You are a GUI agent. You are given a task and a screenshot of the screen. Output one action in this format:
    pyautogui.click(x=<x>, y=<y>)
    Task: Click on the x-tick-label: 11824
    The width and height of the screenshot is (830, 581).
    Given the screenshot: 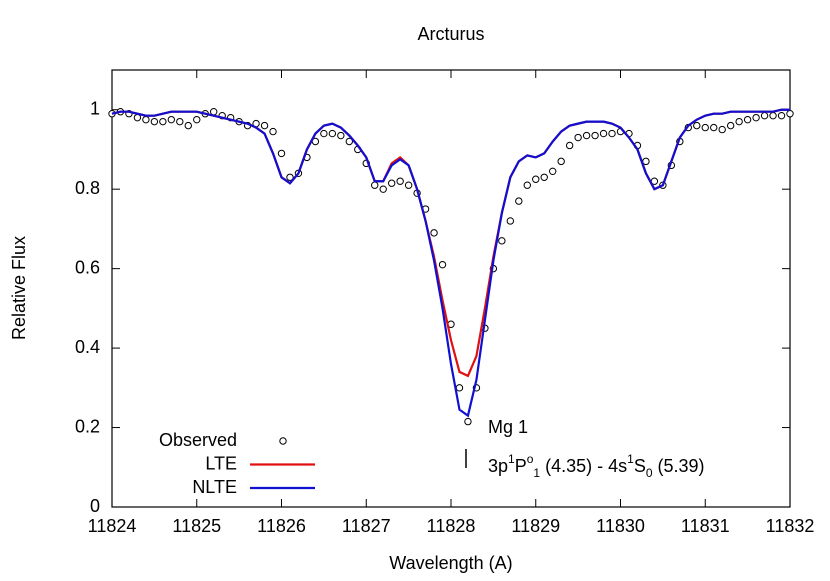 What is the action you would take?
    pyautogui.click(x=112, y=526)
    